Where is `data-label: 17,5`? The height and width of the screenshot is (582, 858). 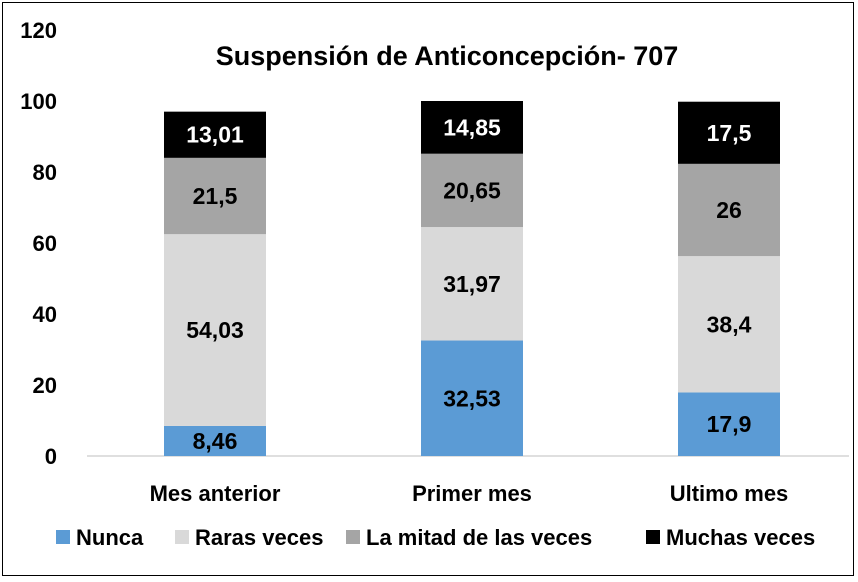
data-label: 17,5 is located at coordinates (729, 133).